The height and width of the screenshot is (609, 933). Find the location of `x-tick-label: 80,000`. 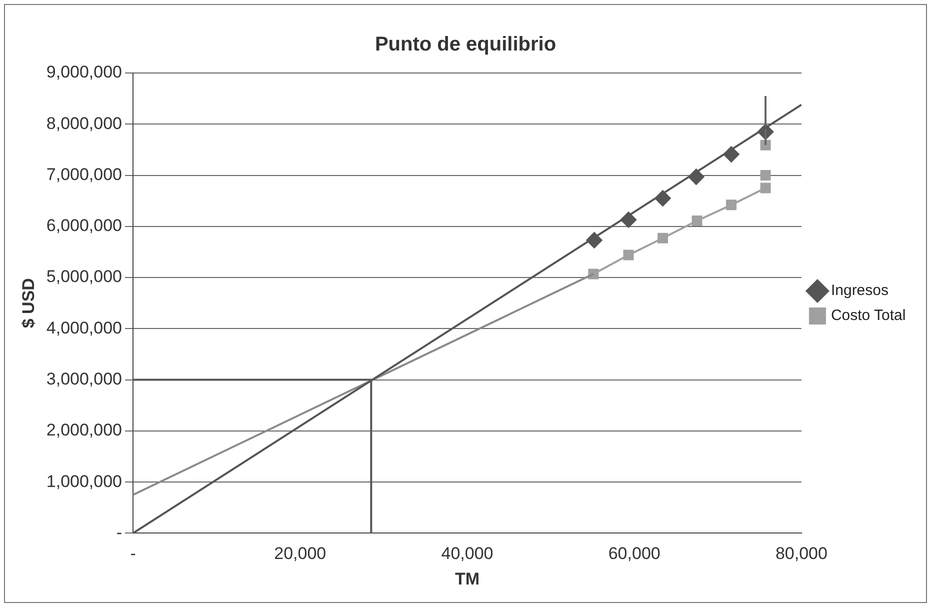

x-tick-label: 80,000 is located at coordinates (801, 554).